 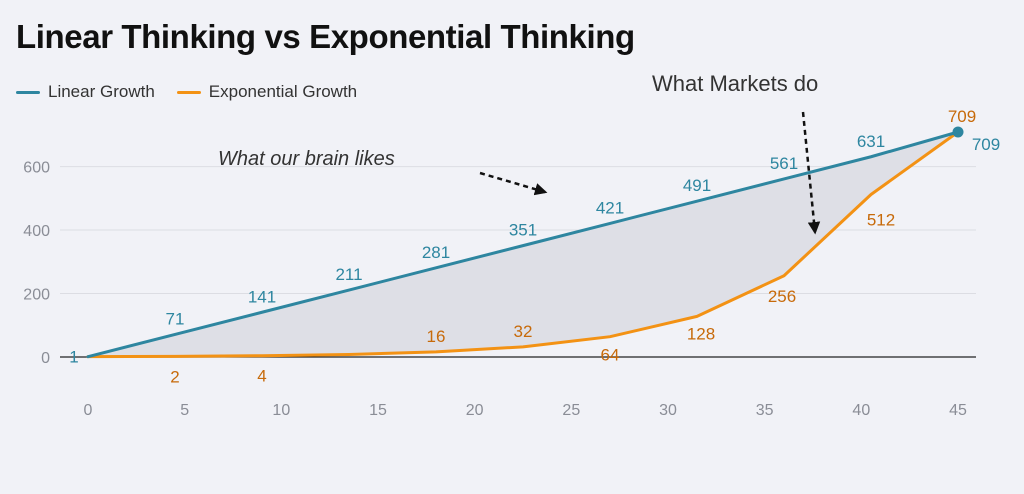 What do you see at coordinates (188, 92) in the screenshot?
I see `legend-swatch-exponential` at bounding box center [188, 92].